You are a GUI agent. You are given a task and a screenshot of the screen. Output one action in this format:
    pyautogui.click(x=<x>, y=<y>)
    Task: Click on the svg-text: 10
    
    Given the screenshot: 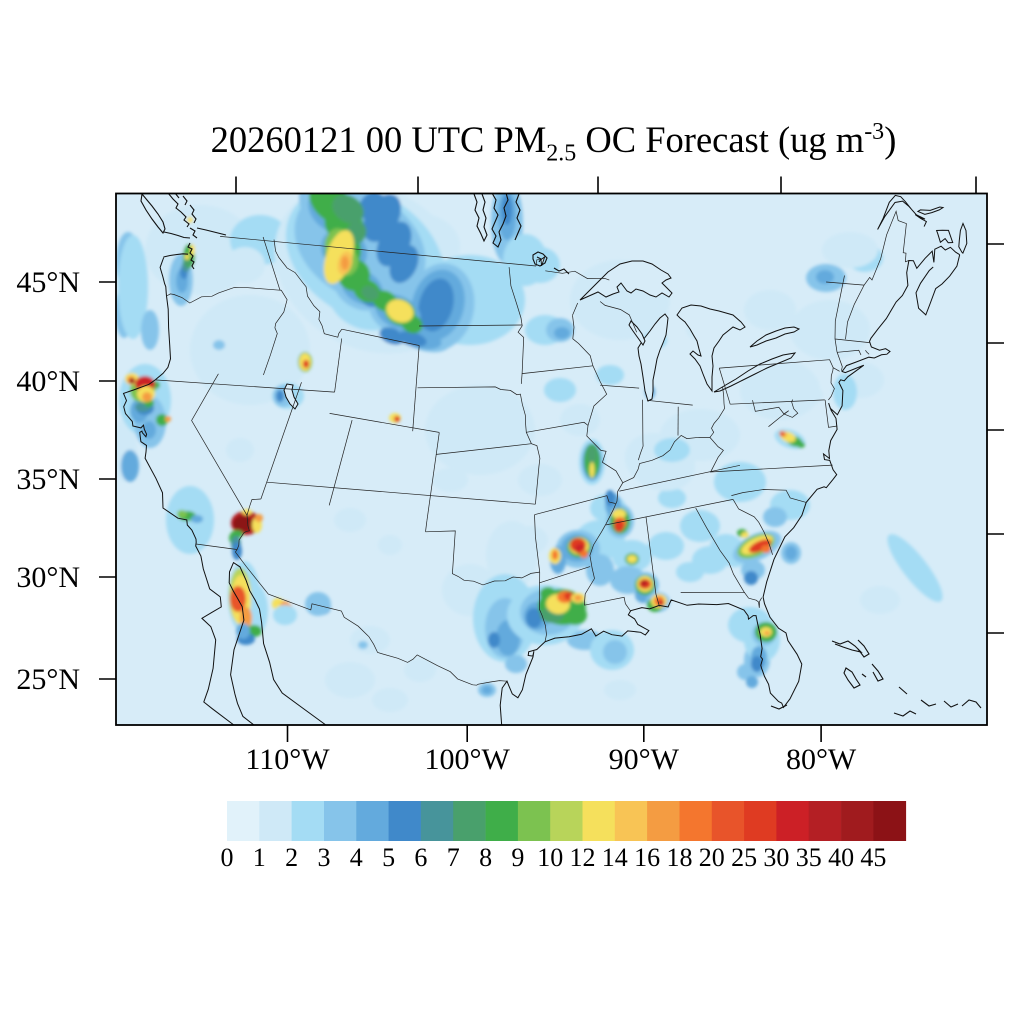 What is the action you would take?
    pyautogui.click(x=550, y=857)
    